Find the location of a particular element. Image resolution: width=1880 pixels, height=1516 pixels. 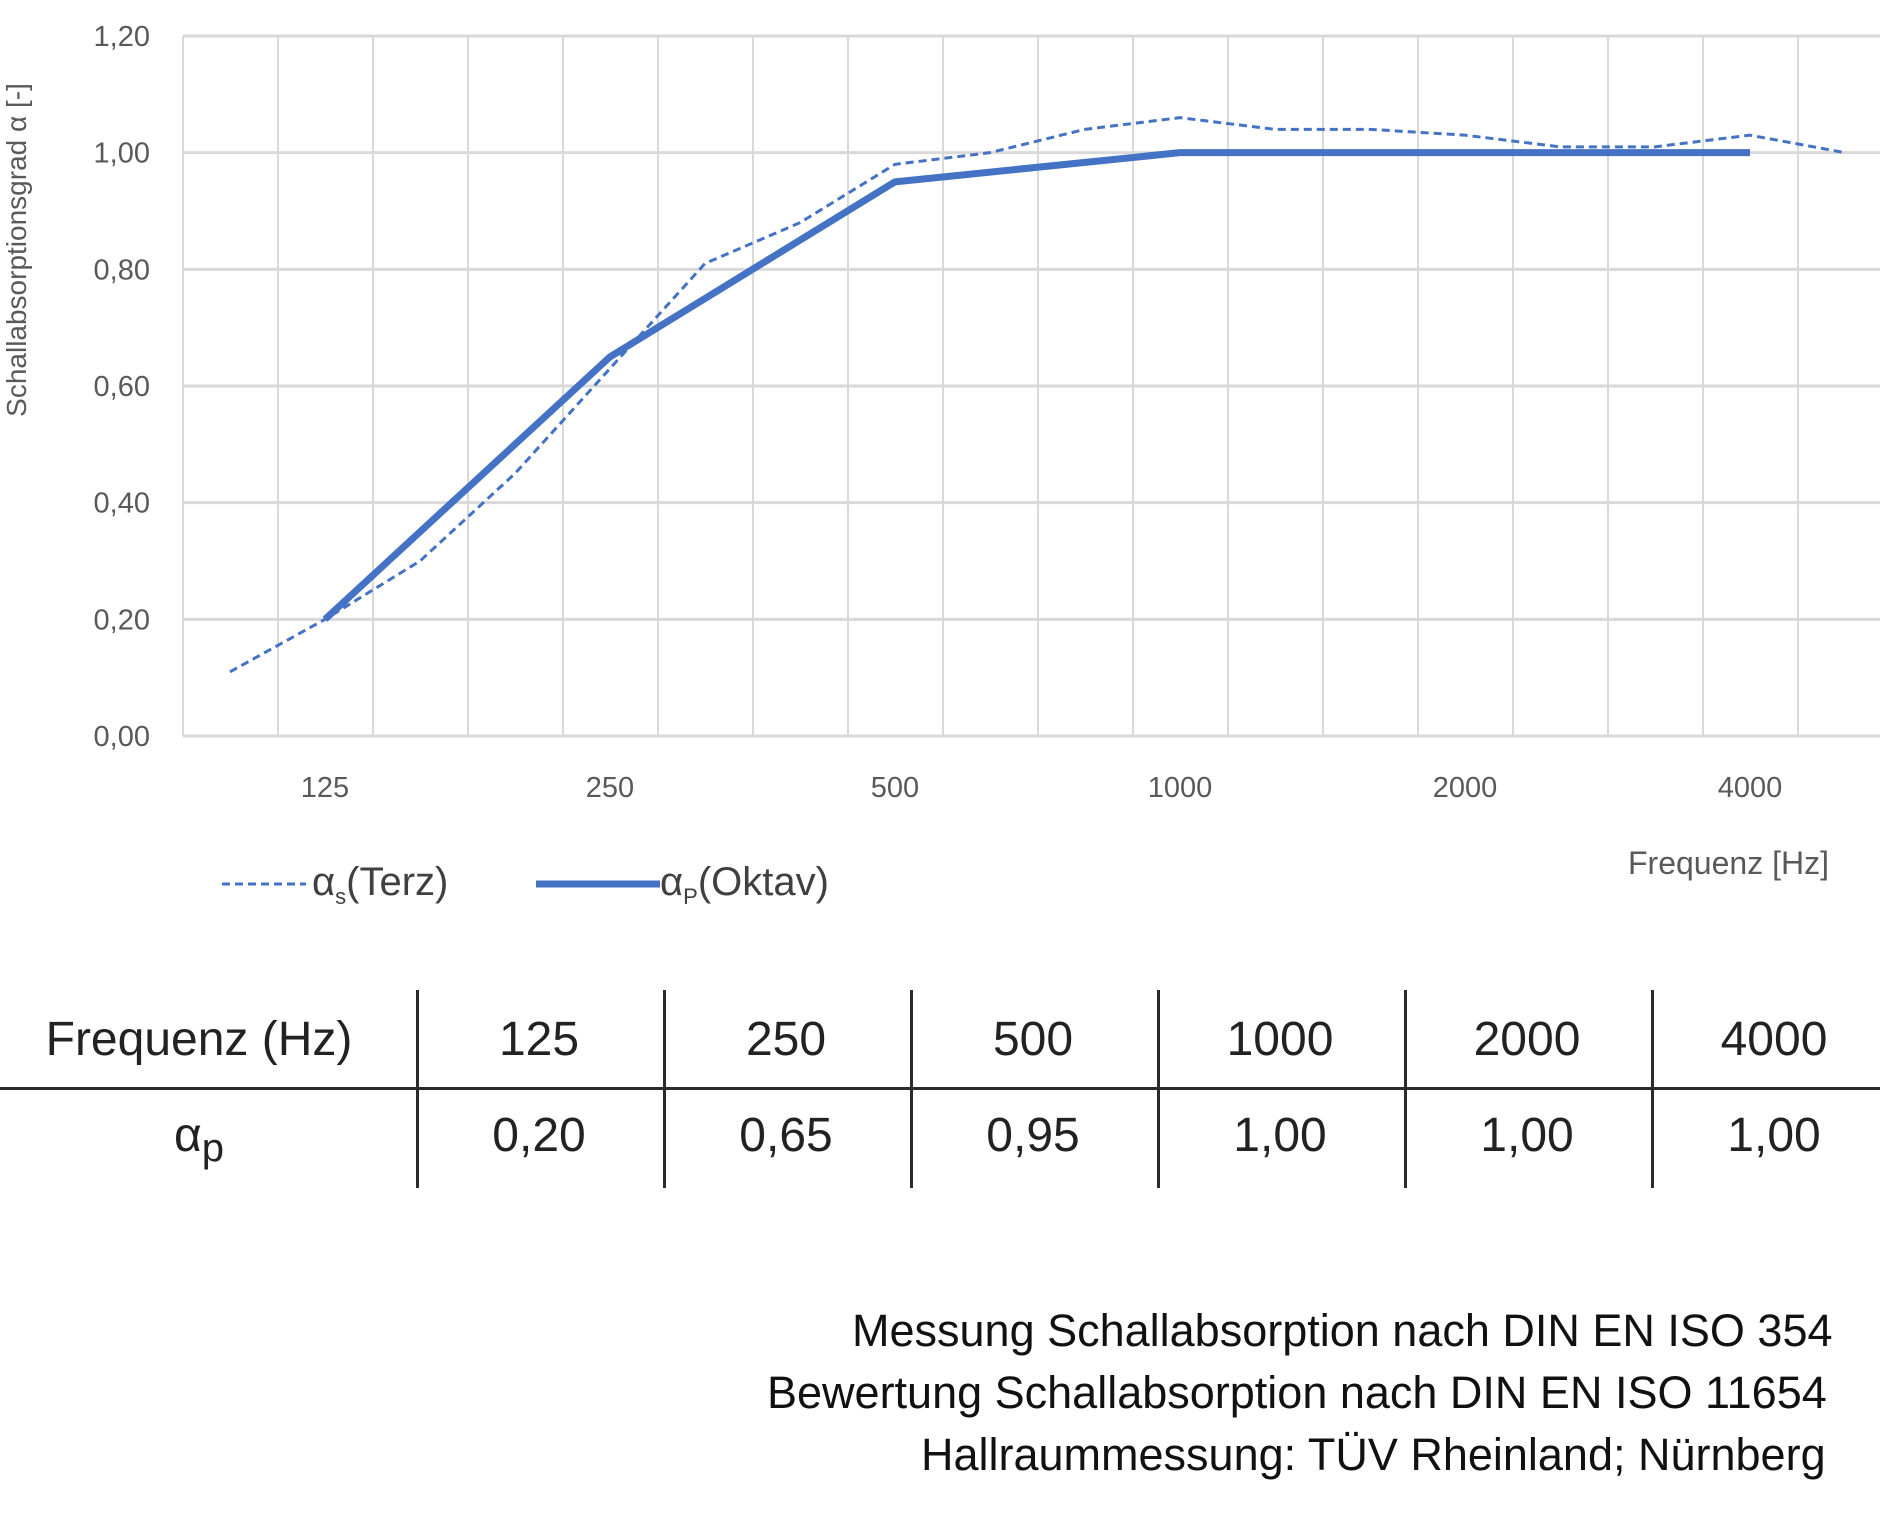

table-header-frequency: 2000 is located at coordinates (1527, 1039).